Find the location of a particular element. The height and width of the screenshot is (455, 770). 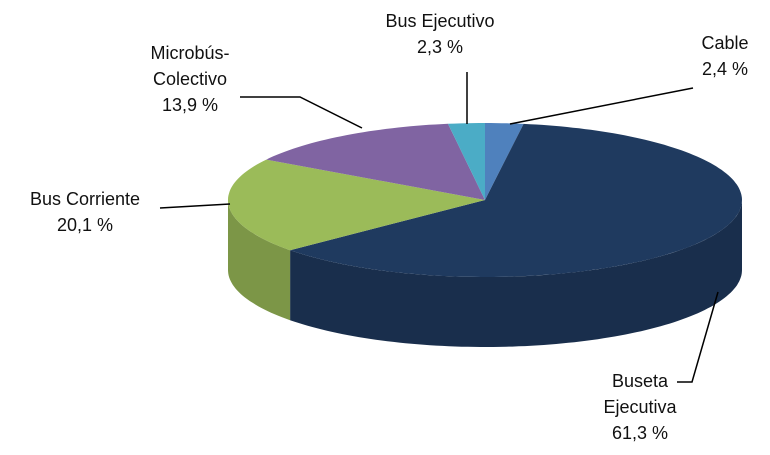

slice-label: Microbús-Colectivo 13,9 % is located at coordinates (190, 79).